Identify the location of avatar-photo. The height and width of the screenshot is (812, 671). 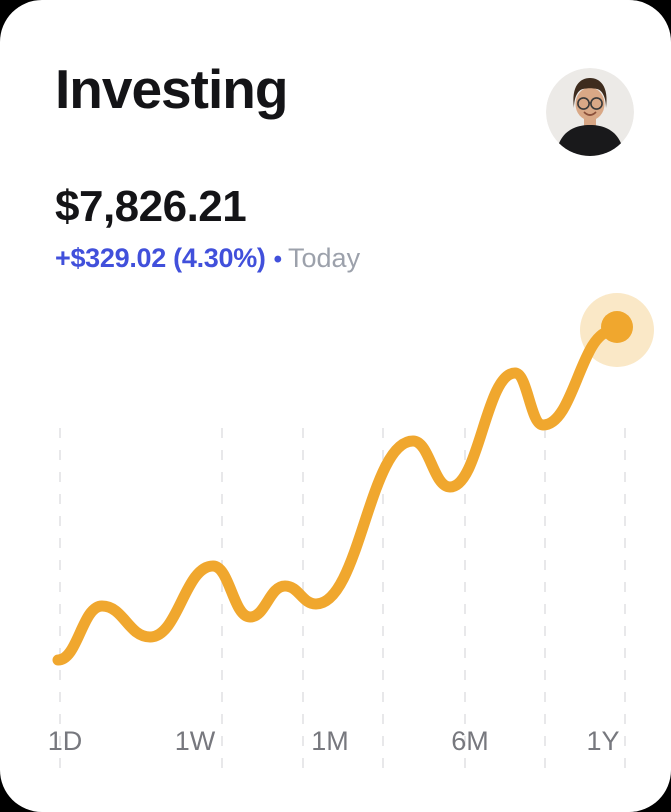
(590, 112).